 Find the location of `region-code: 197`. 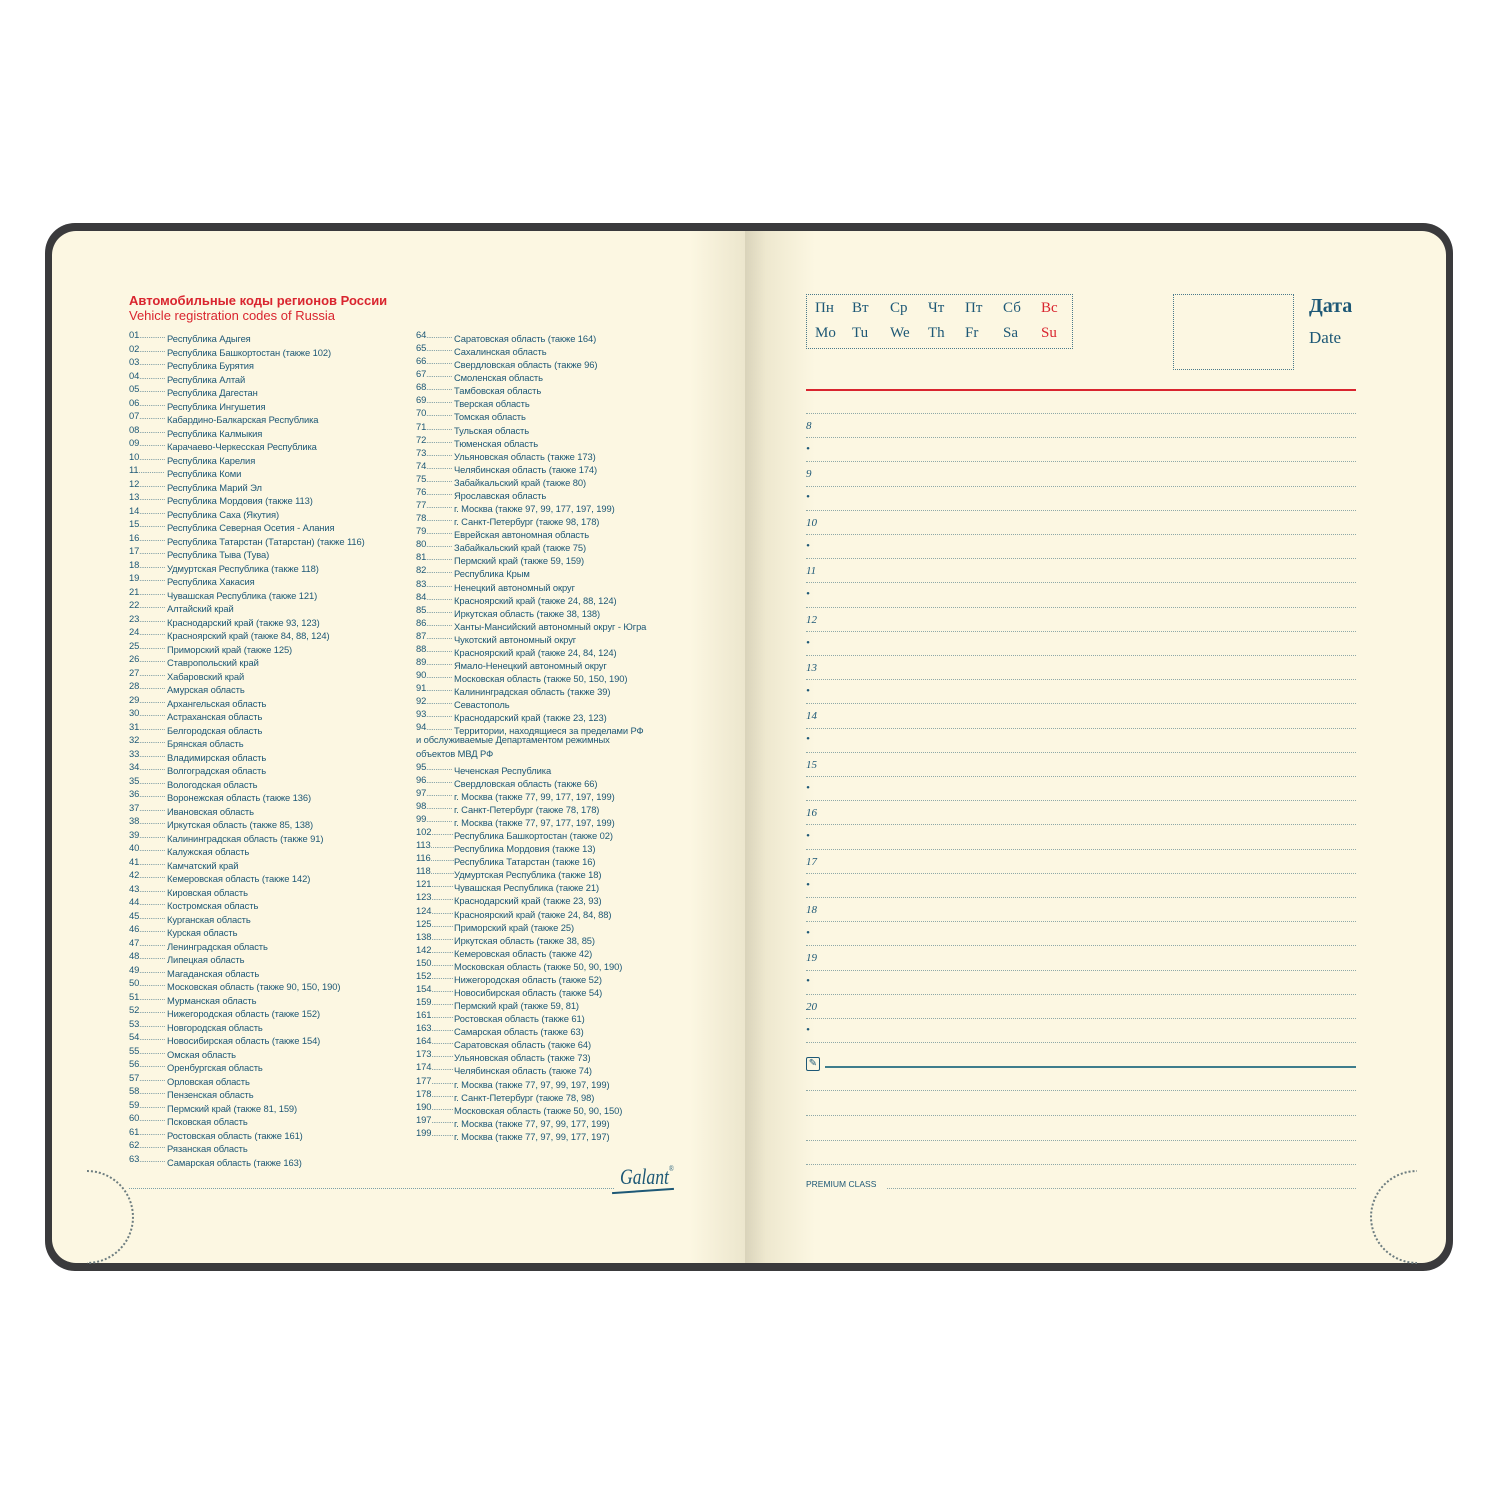

region-code: 197 is located at coordinates (435, 1120).